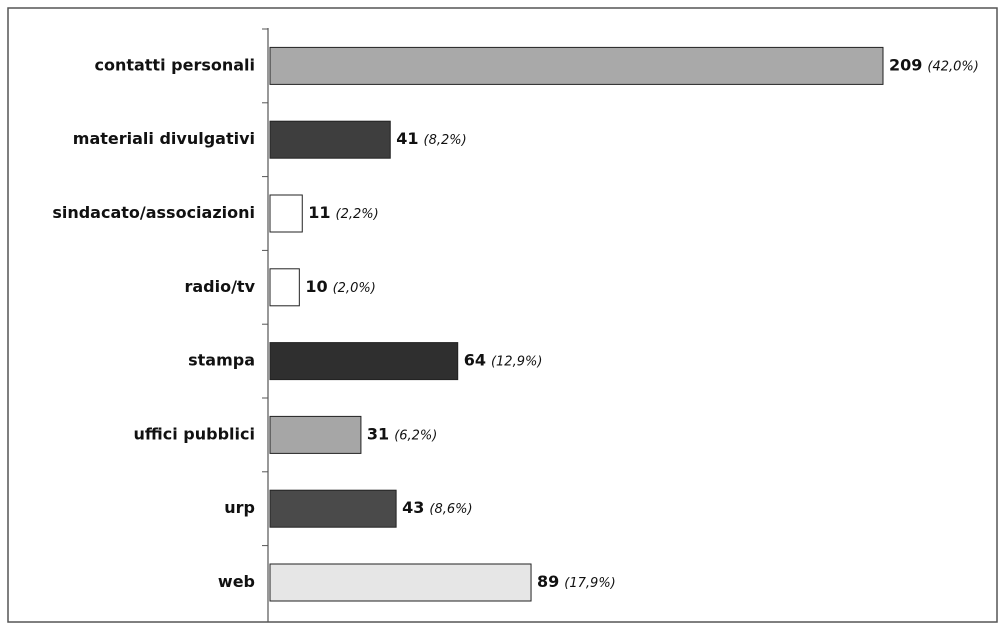 The image size is (1003, 628). What do you see at coordinates (952, 66) in the screenshot?
I see `share-label: (42,0%)` at bounding box center [952, 66].